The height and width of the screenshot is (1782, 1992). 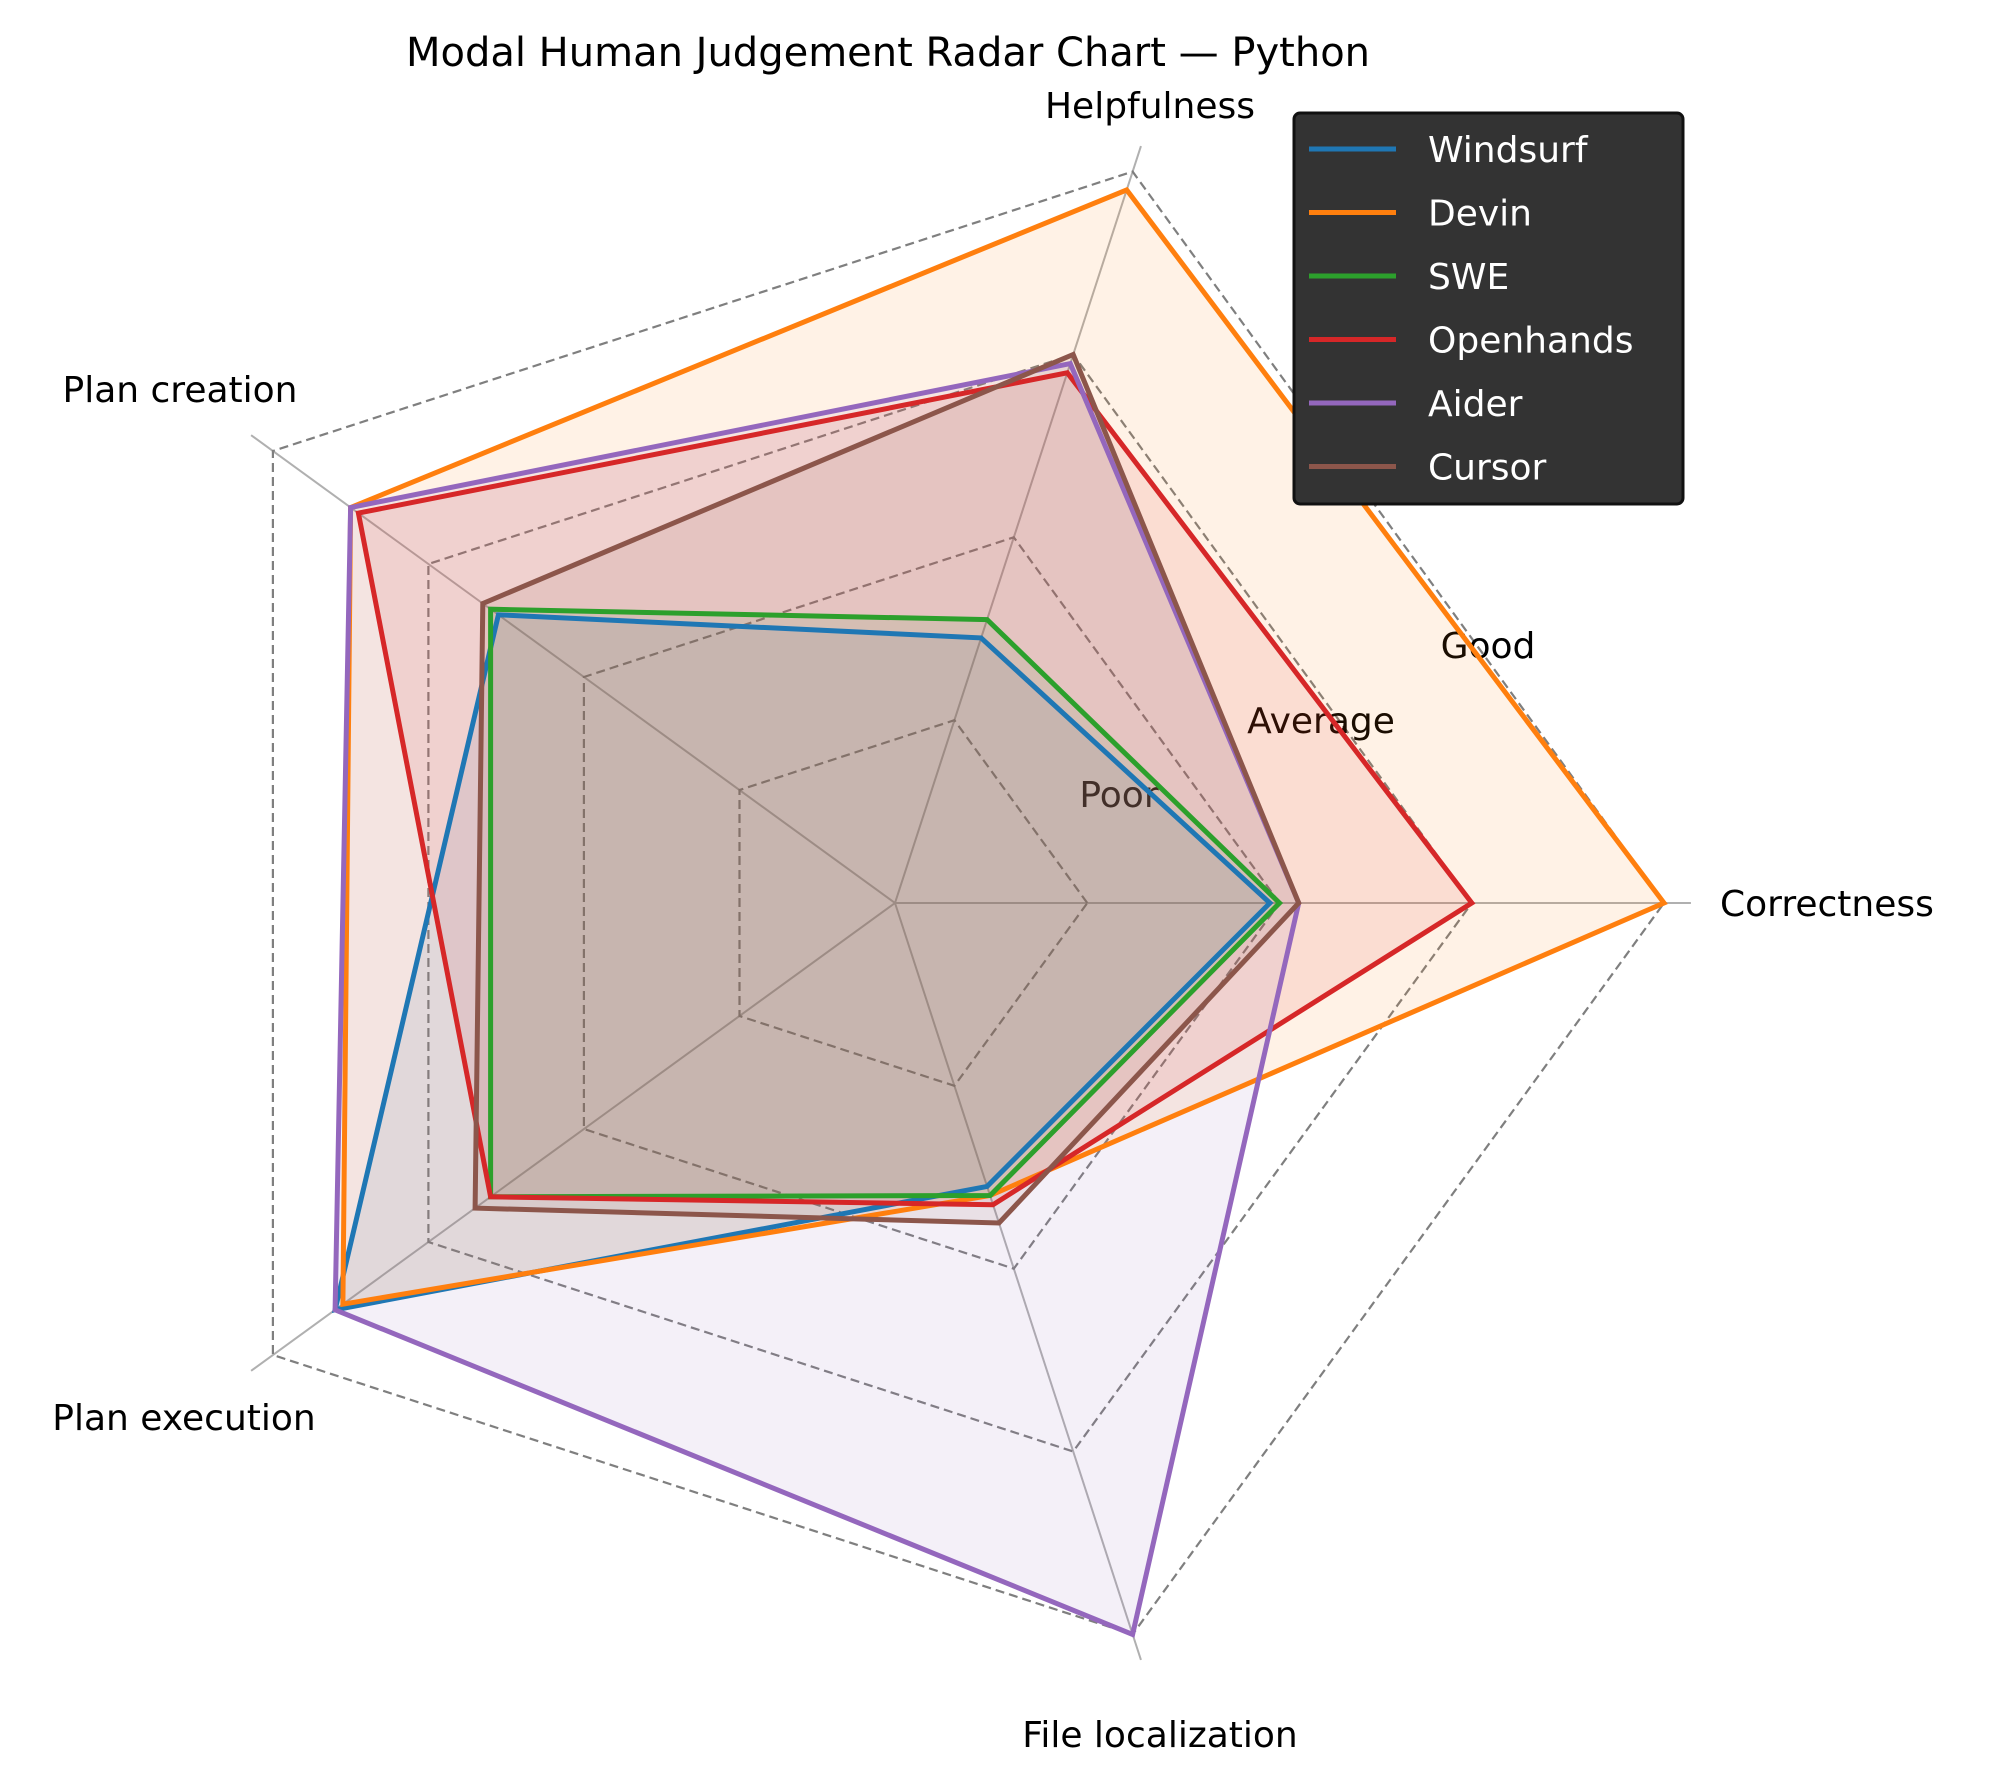 What do you see at coordinates (1118, 795) in the screenshot?
I see `level-label-poor: Poor` at bounding box center [1118, 795].